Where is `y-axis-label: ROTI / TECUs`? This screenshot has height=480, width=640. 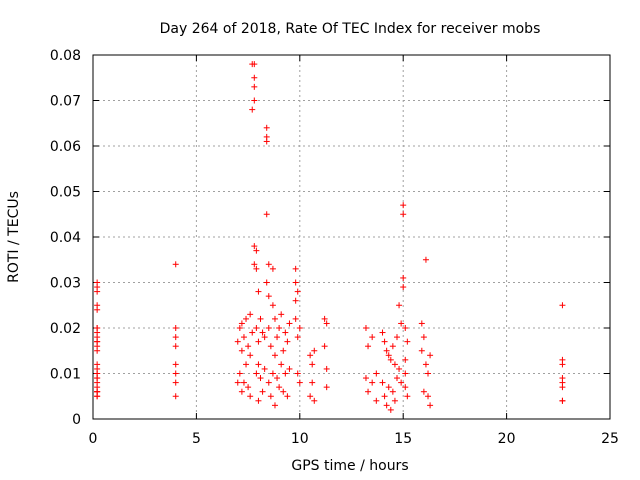
y-axis-label: ROTI / TECUs is located at coordinates (14, 237).